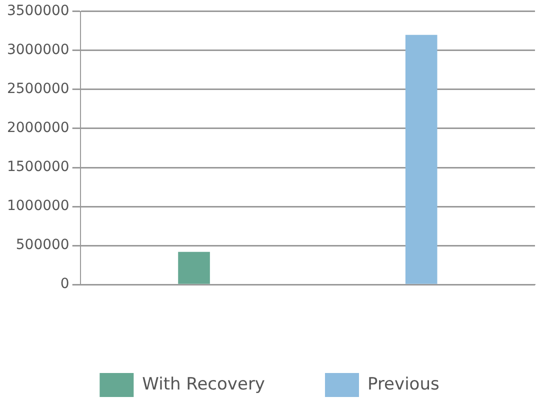  What do you see at coordinates (38, 11) in the screenshot?
I see `y-tick-label: 3500000` at bounding box center [38, 11].